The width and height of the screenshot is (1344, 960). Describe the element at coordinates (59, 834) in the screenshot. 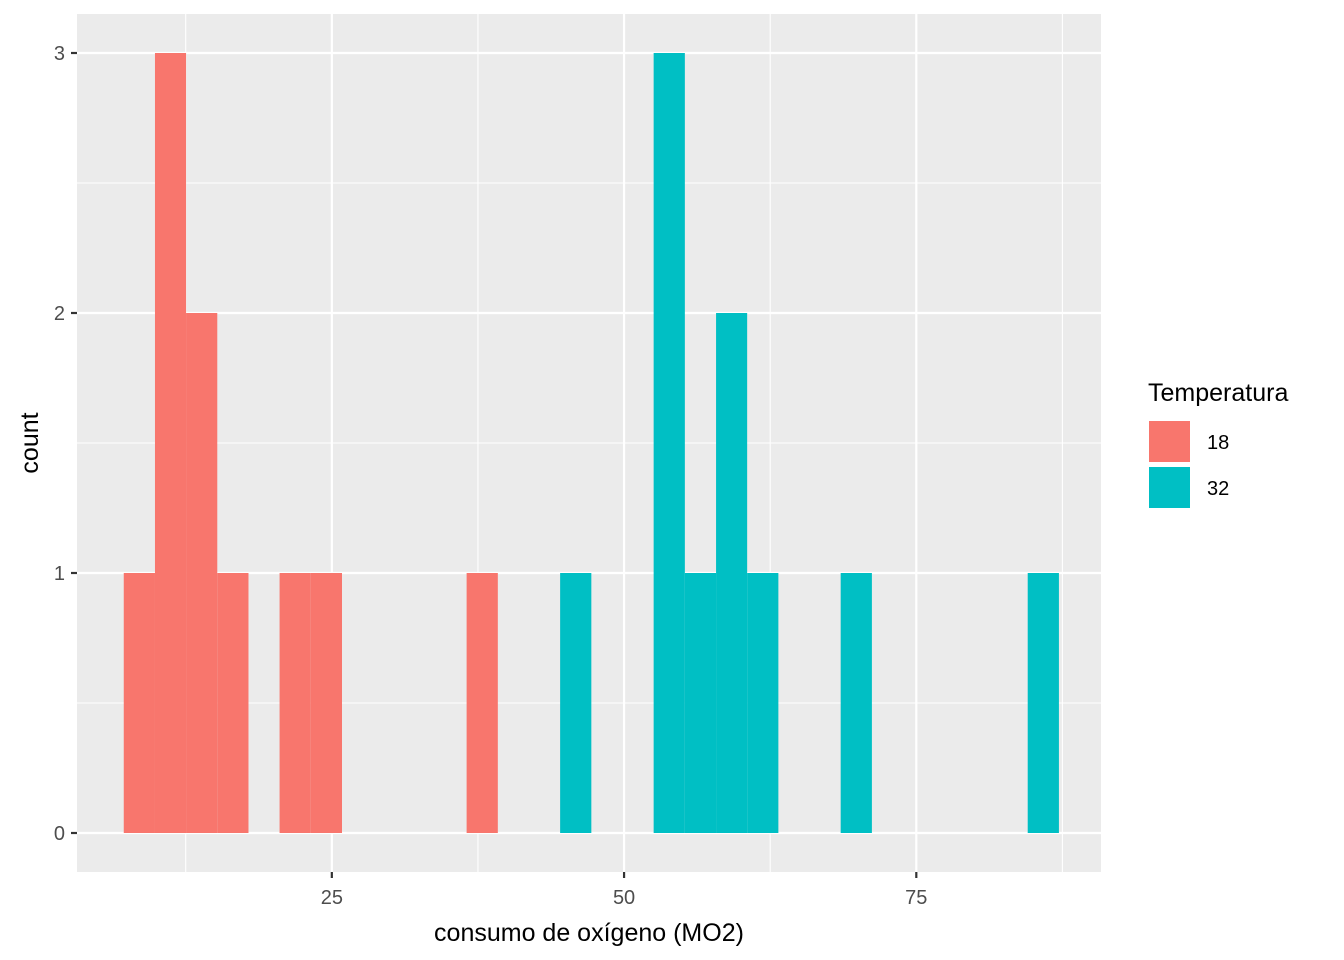

I see `y-tick-label: 0` at that location.